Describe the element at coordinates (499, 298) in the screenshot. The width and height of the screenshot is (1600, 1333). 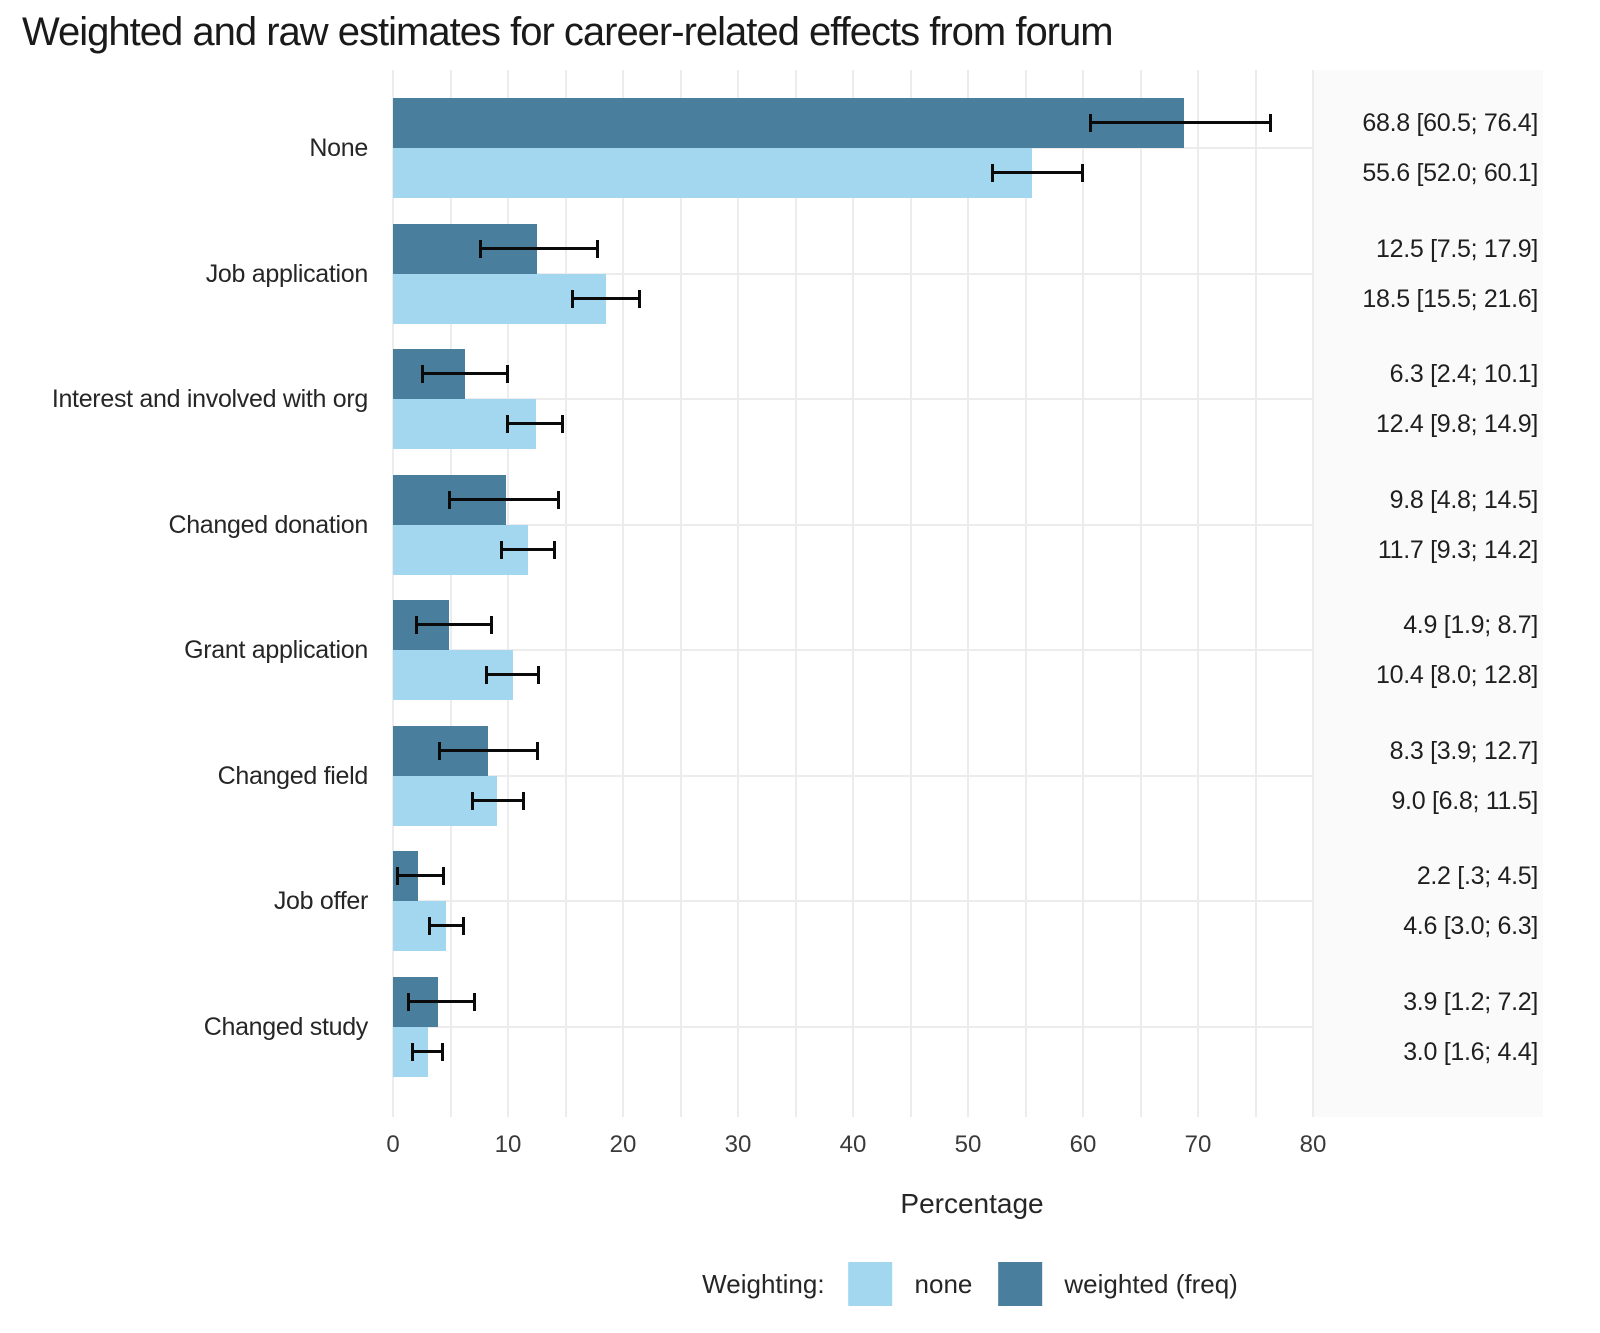
I see `bar-light` at that location.